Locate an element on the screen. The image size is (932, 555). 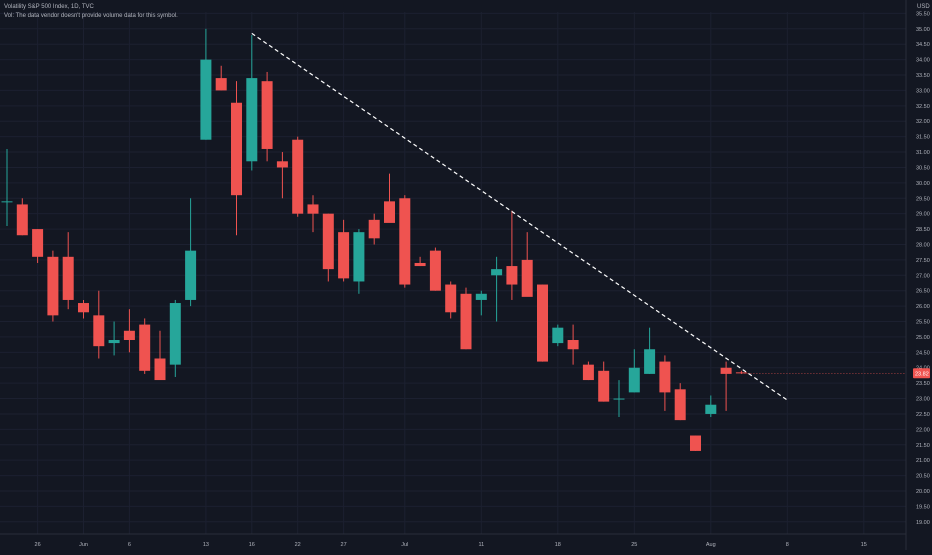
y-tick-label: 25.00 is located at coordinates (923, 338).